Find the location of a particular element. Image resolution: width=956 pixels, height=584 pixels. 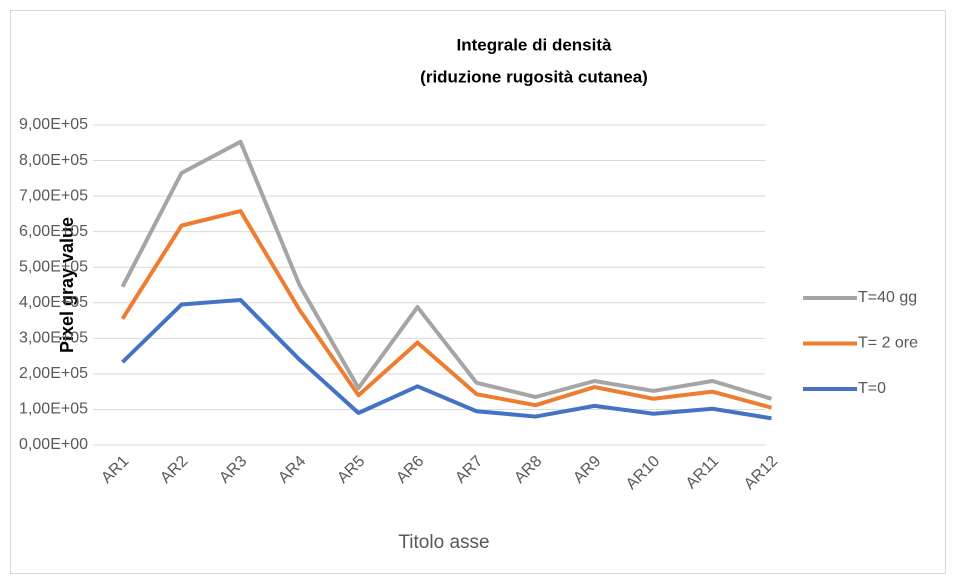

y-axis-label: Pixel gray value is located at coordinates (67, 285).